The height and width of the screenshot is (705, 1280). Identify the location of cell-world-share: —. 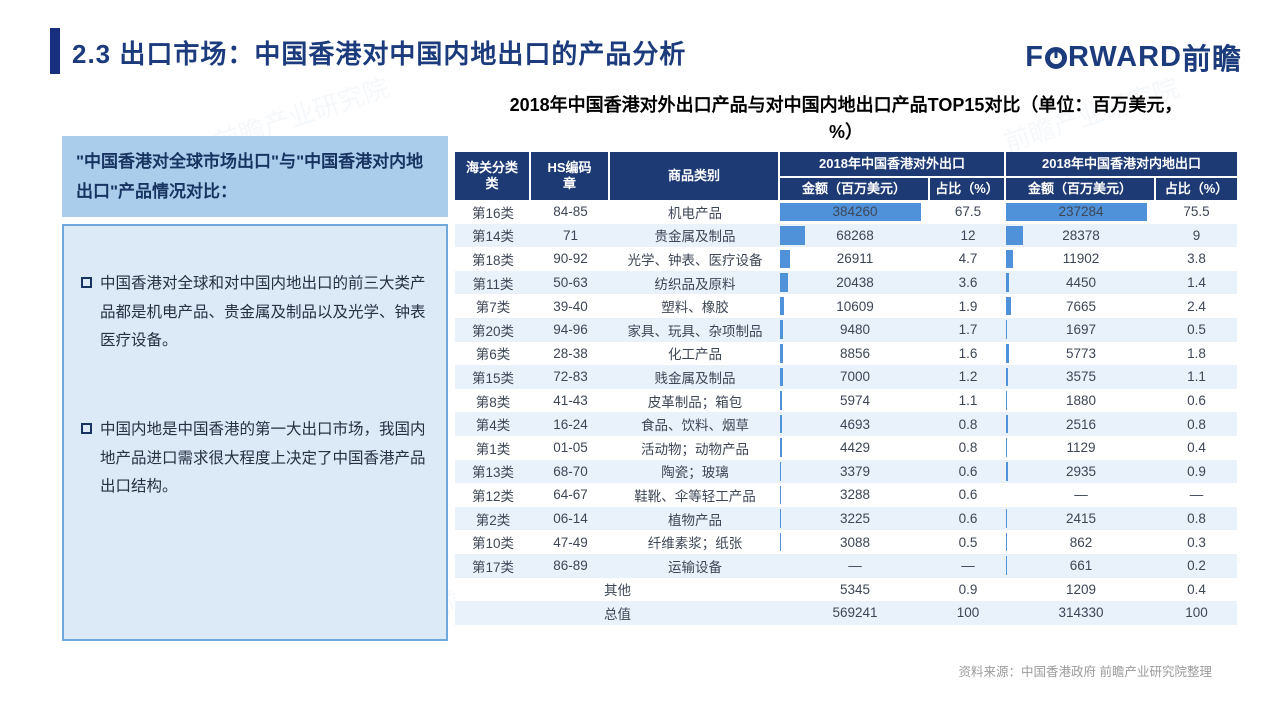
(968, 566).